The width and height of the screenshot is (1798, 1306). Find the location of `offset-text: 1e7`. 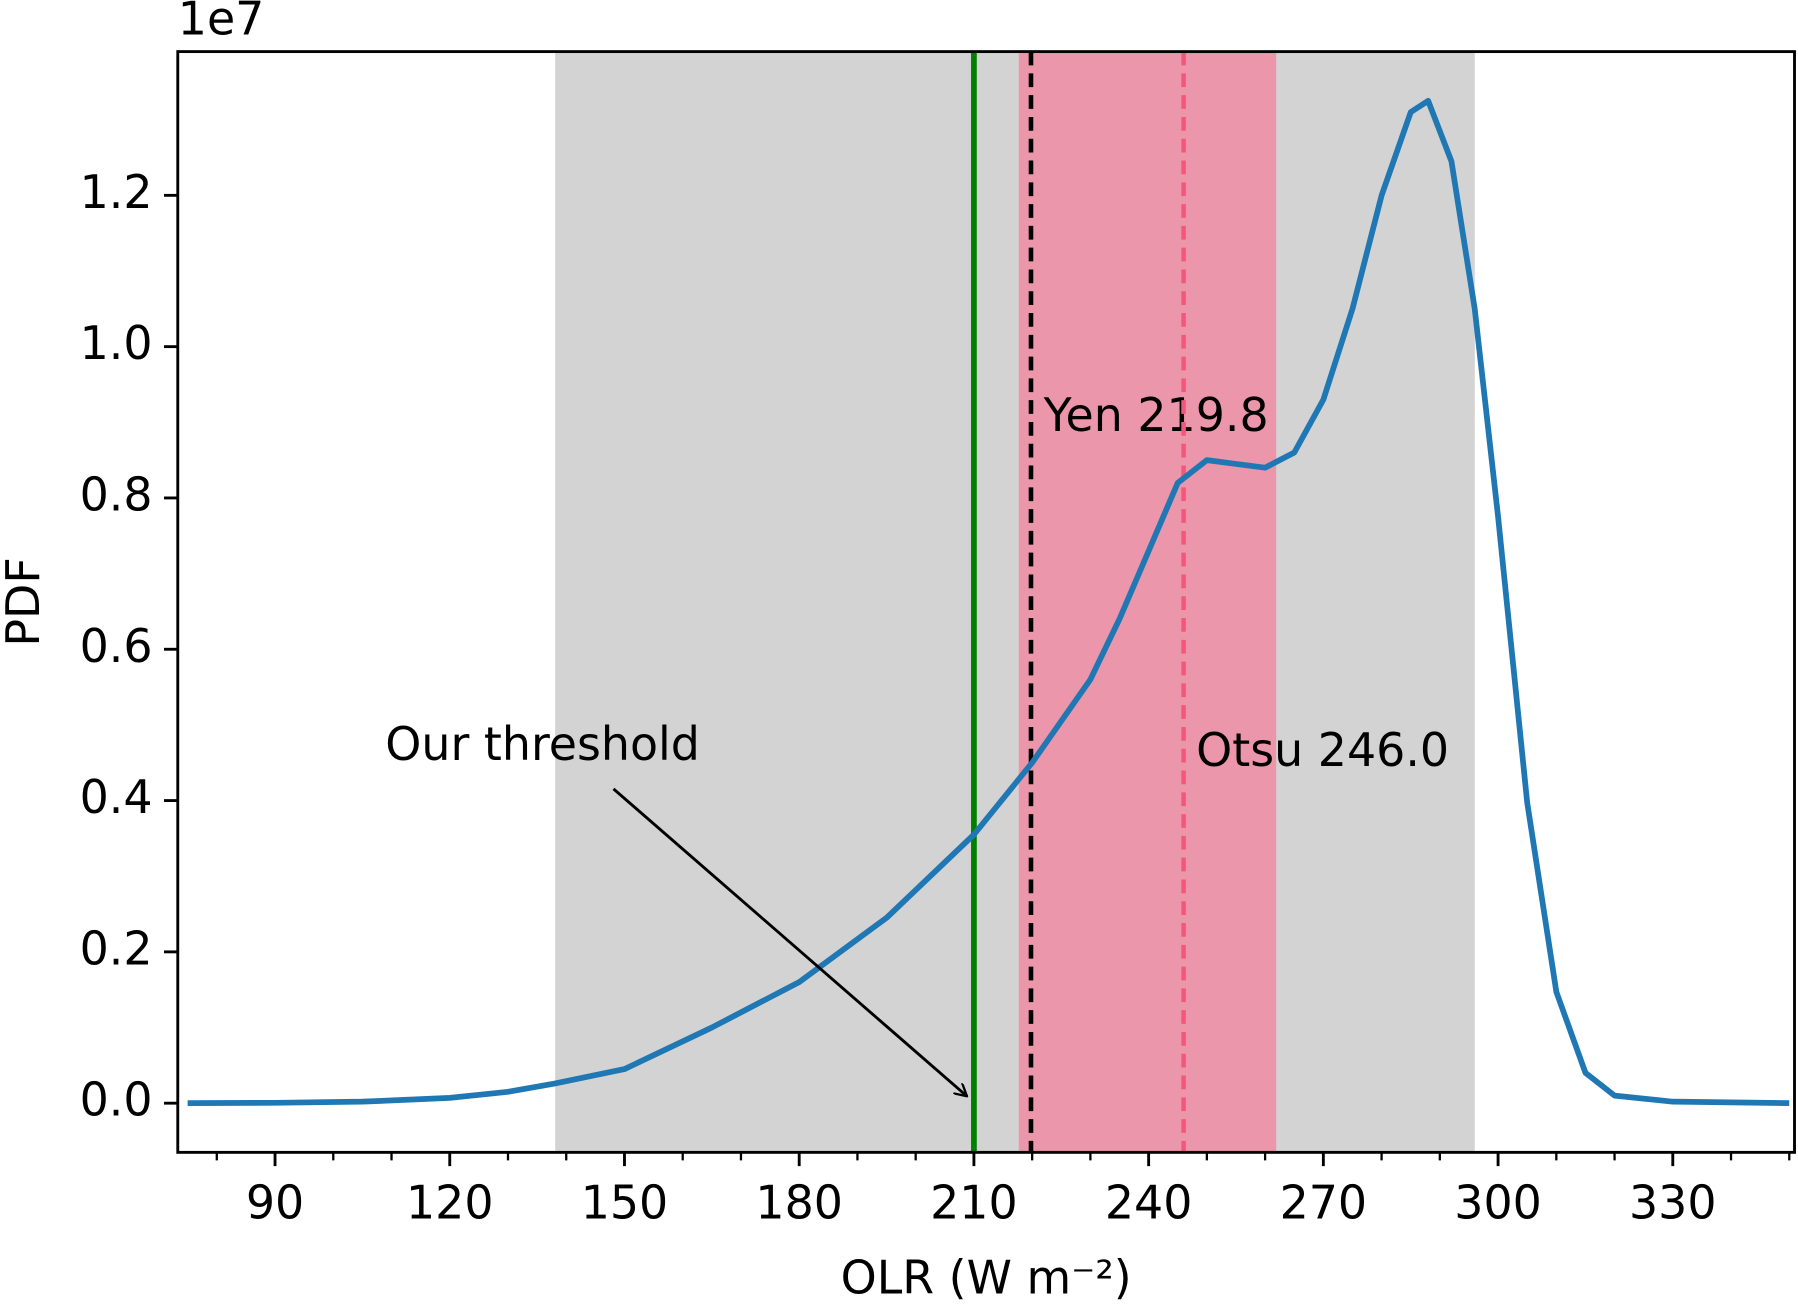

offset-text: 1e7 is located at coordinates (221, 22).